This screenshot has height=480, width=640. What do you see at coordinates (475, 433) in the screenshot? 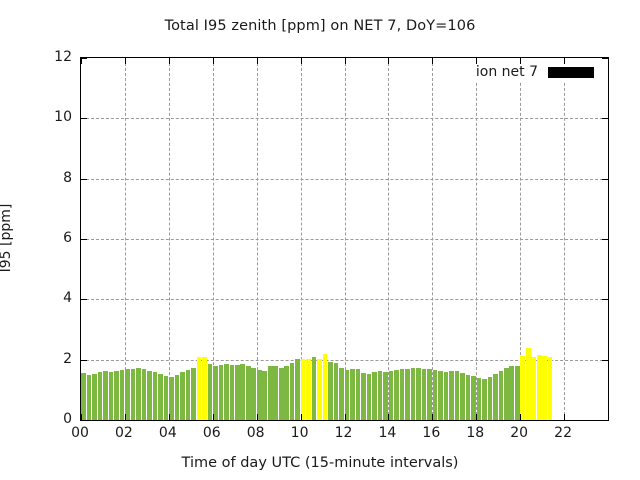
I see `x-axis-tick-label: 18` at bounding box center [475, 433].